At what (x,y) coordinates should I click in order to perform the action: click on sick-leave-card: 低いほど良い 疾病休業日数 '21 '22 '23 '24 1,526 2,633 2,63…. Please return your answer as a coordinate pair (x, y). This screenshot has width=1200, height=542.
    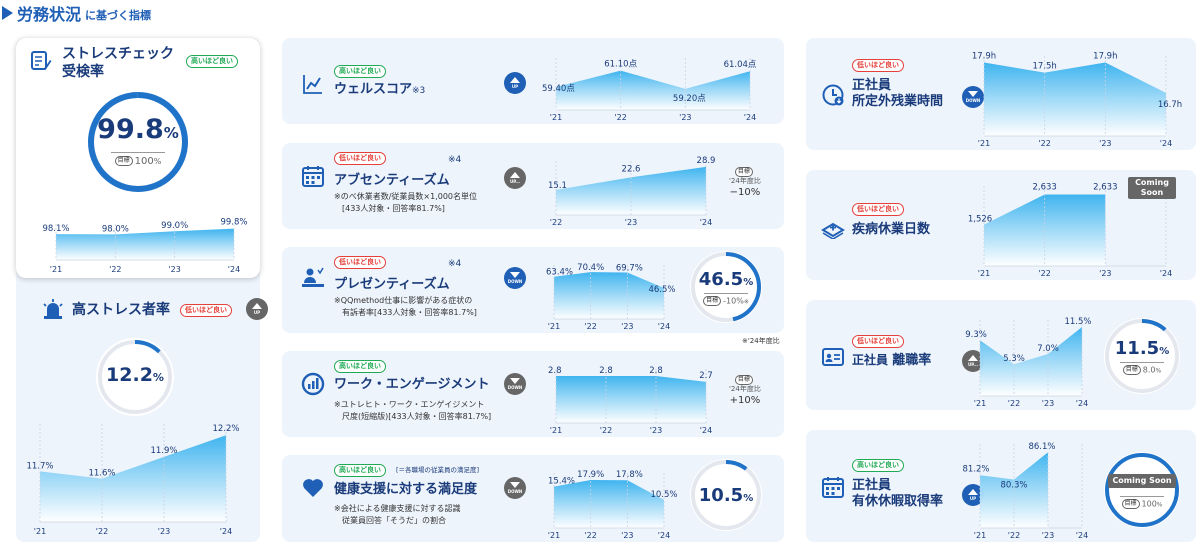
    Looking at the image, I should click on (1001, 225).